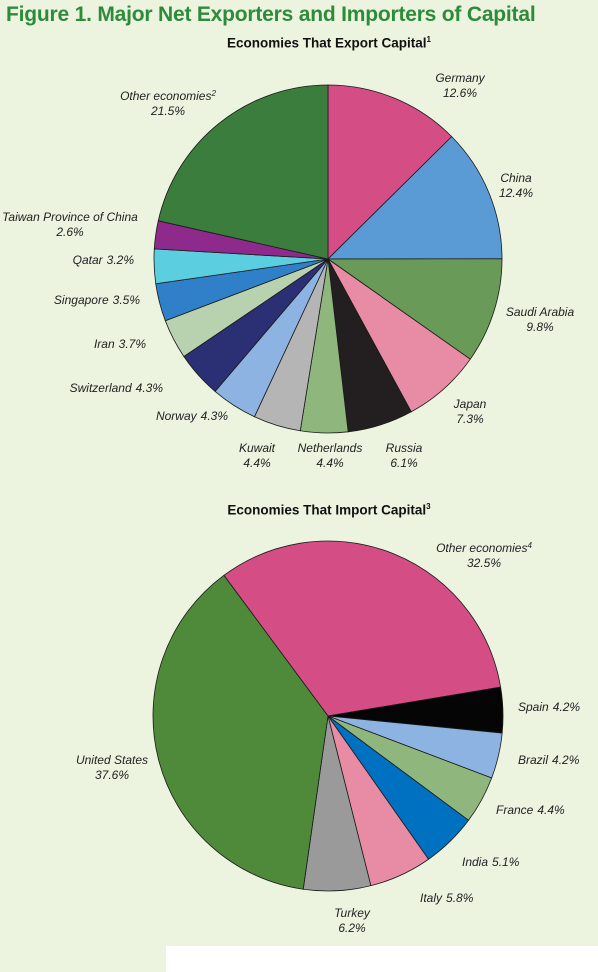 This screenshot has width=598, height=972. I want to click on exporters-slice-germany, so click(390, 172).